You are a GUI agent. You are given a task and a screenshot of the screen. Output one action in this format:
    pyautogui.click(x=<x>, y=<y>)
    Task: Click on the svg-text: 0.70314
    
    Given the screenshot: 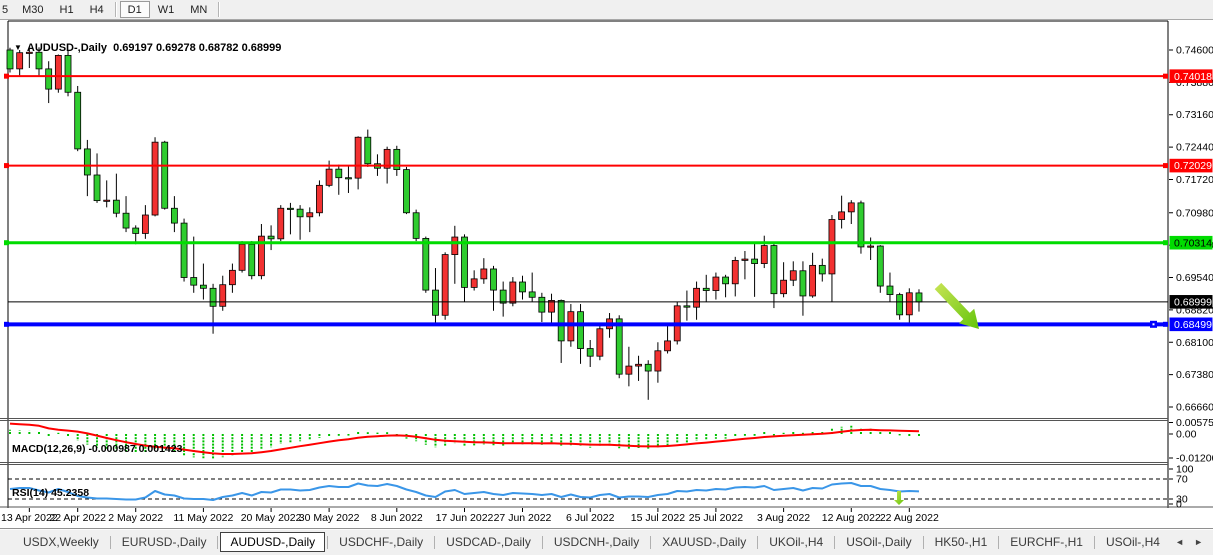 What is the action you would take?
    pyautogui.click(x=1193, y=243)
    